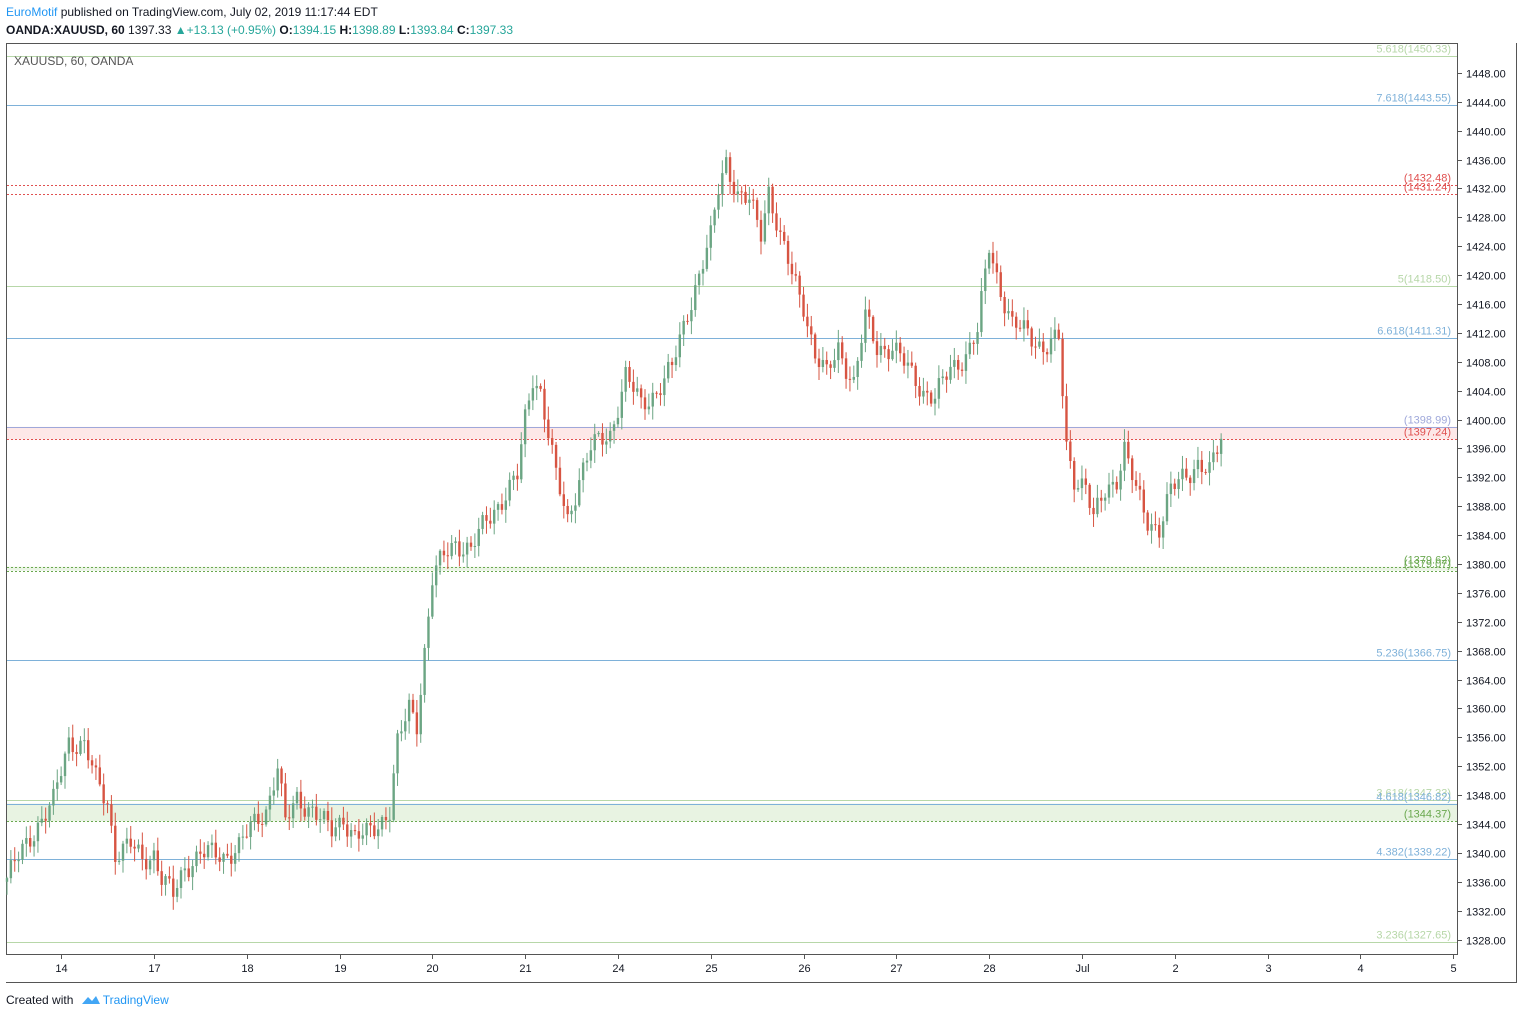 This screenshot has width=1523, height=1018. What do you see at coordinates (135, 1000) in the screenshot?
I see `tradingview-link: TradingView` at bounding box center [135, 1000].